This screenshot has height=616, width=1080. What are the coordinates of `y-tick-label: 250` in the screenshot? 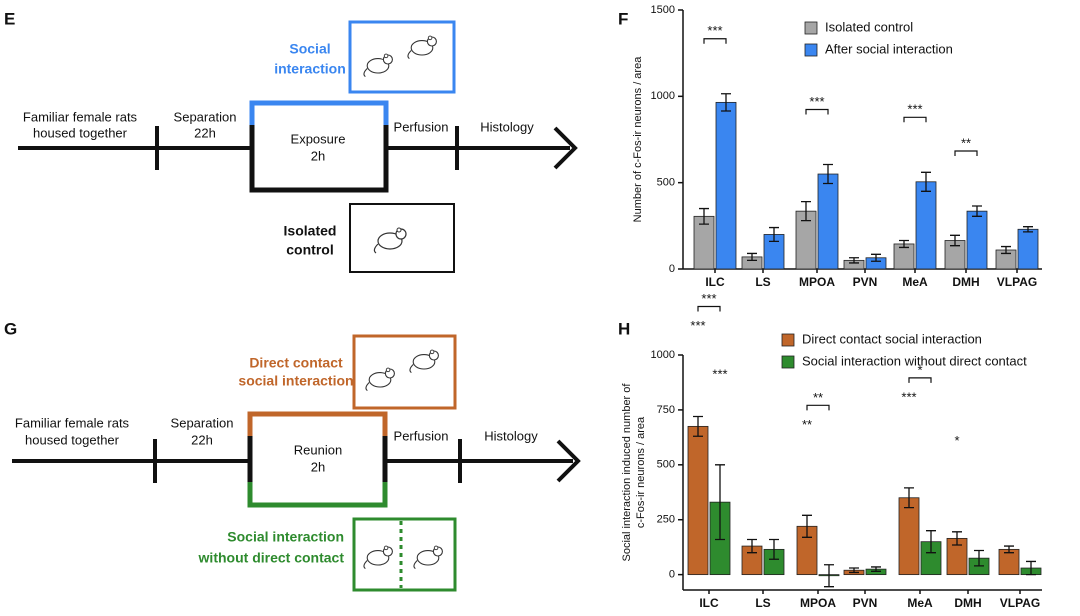 It's located at (666, 520).